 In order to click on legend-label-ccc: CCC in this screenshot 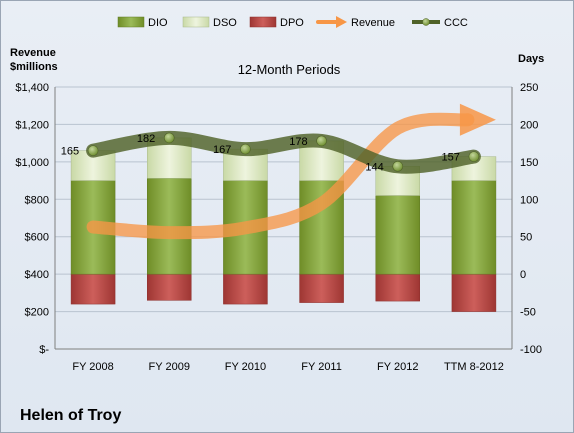, I will do `click(456, 23)`.